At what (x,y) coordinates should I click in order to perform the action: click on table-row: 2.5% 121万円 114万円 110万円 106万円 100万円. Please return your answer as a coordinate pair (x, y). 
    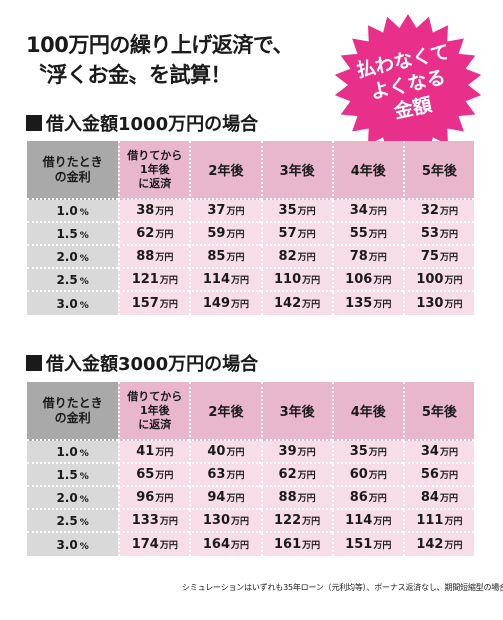
    Looking at the image, I should click on (250, 280).